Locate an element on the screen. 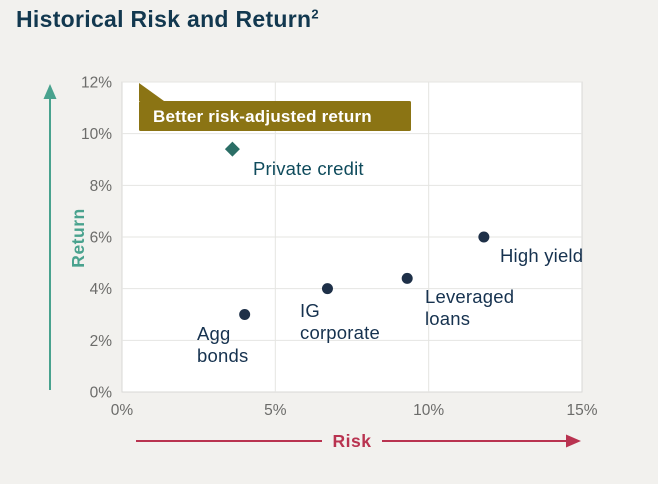  risk-axis-label: Risk is located at coordinates (352, 441).